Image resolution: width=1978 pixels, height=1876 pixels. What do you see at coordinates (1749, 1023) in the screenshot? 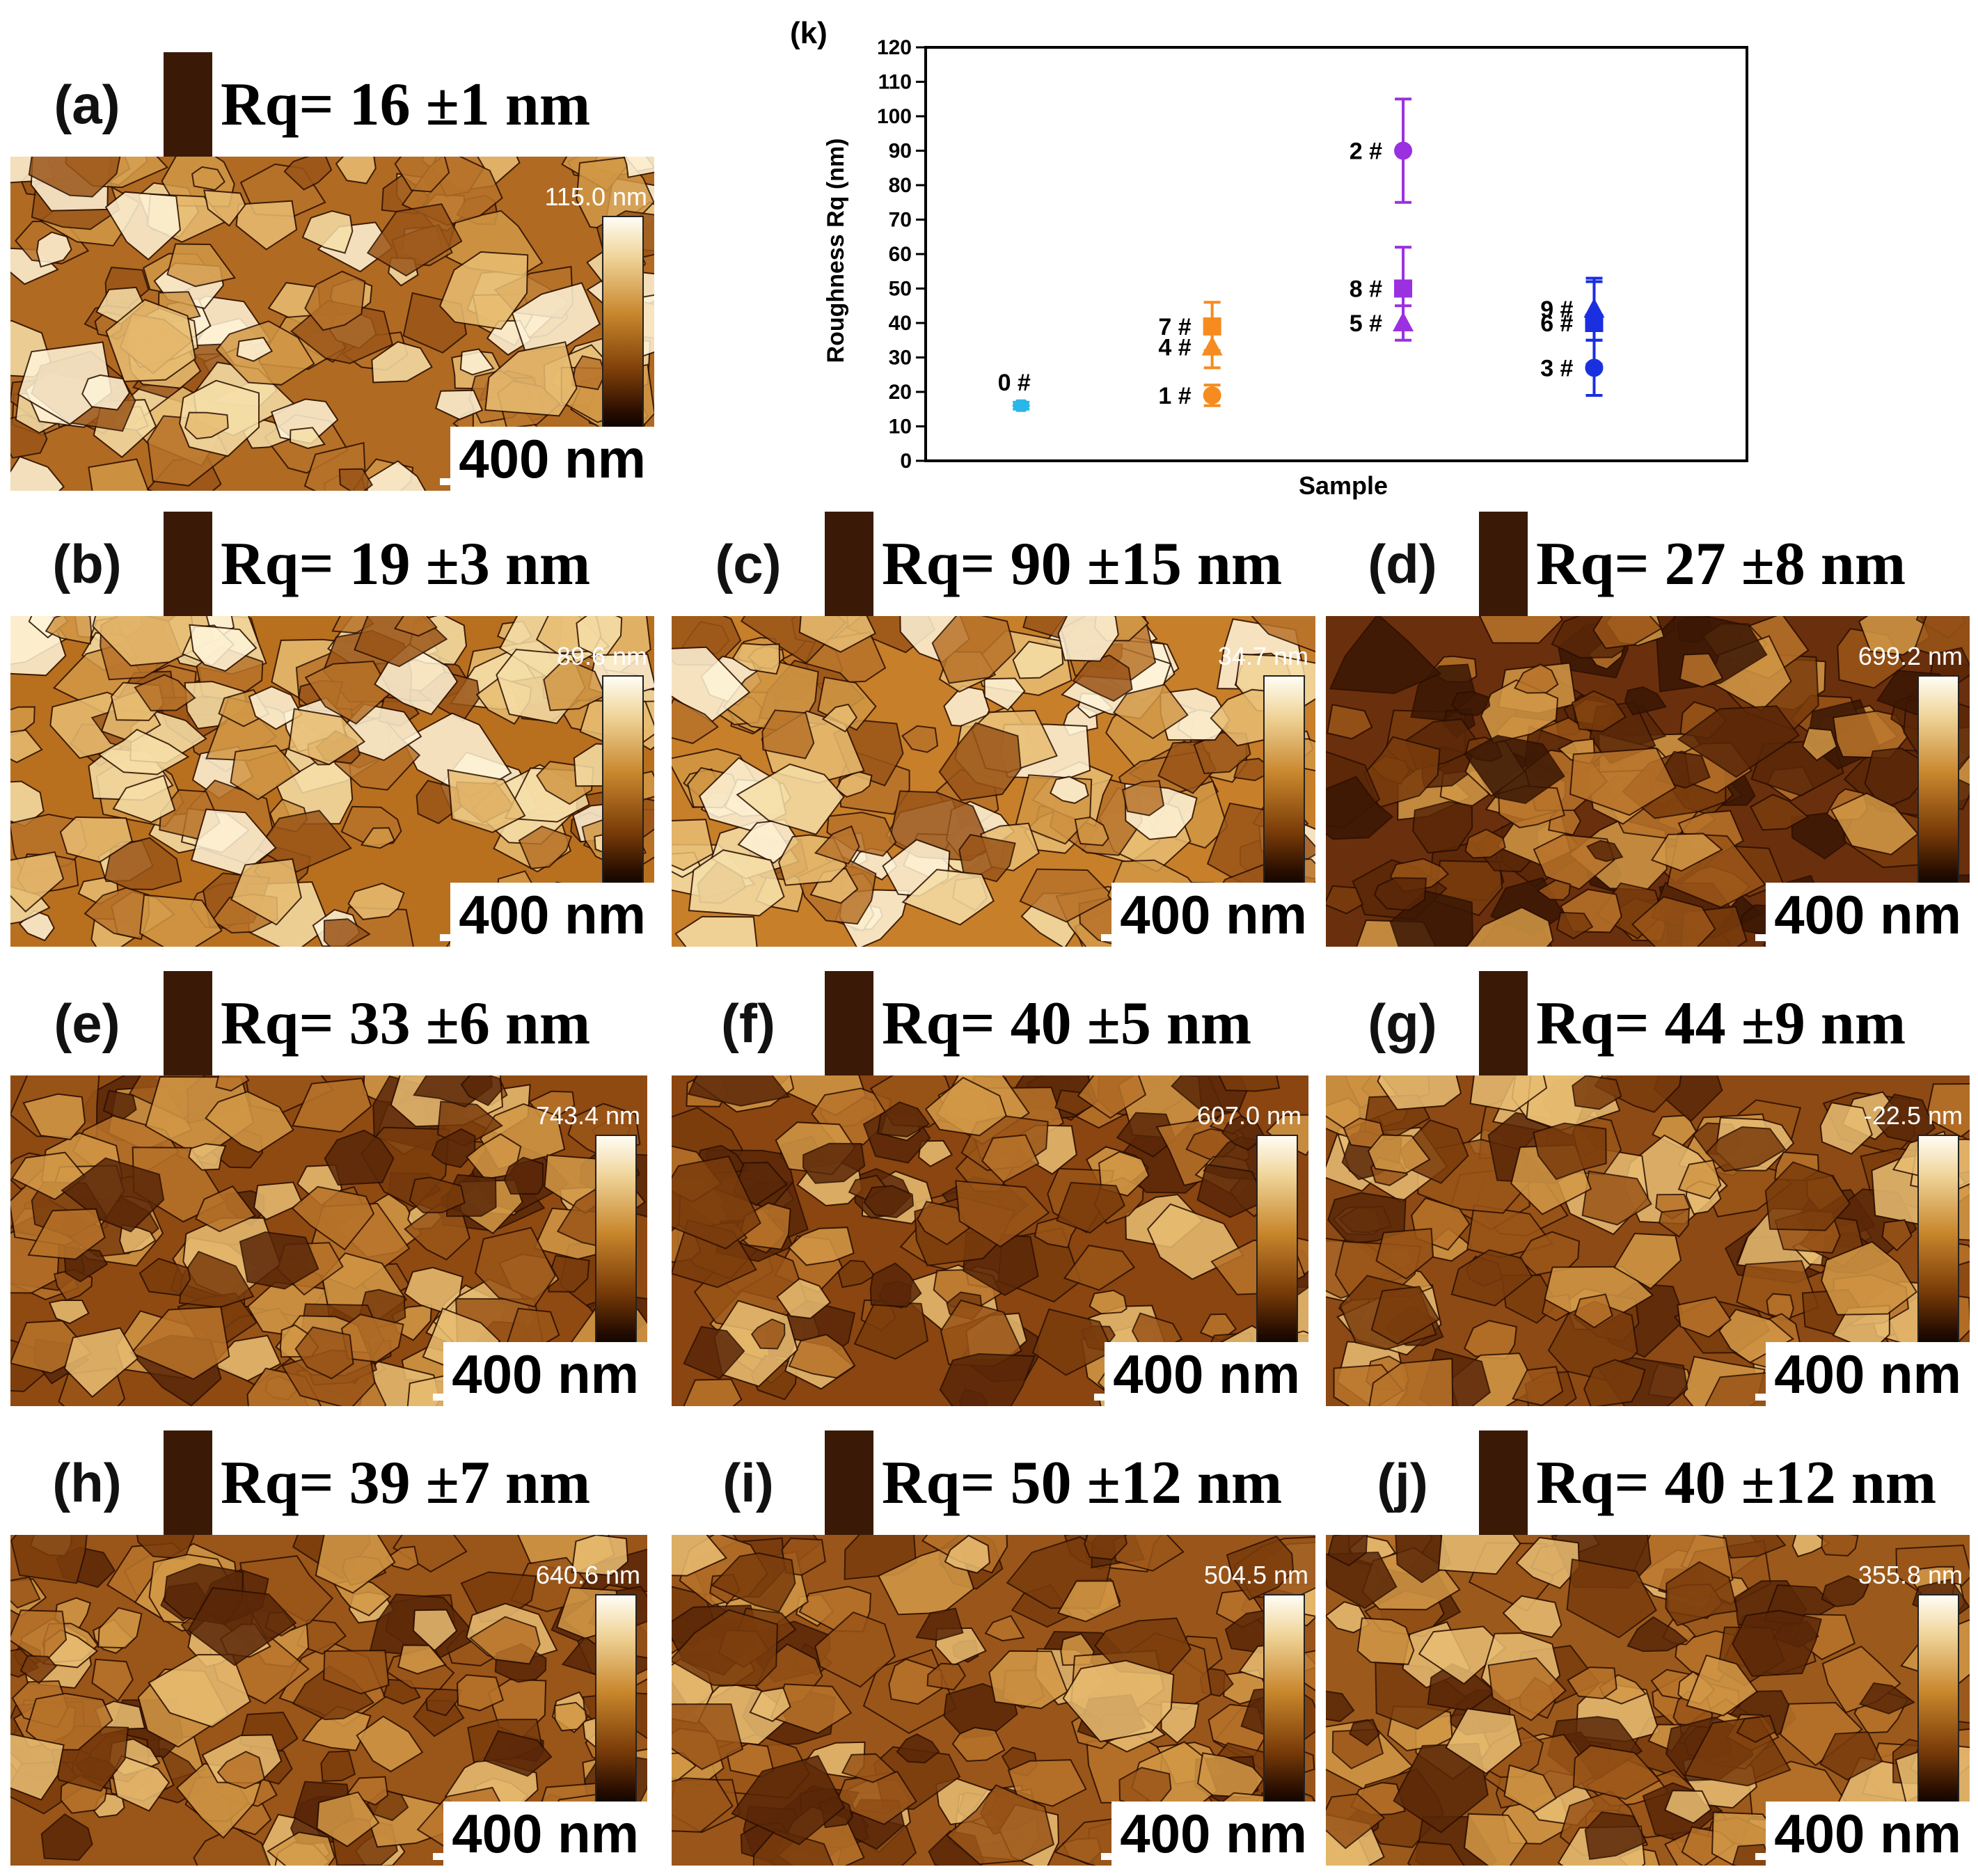
I see `rq-value: Rq= 44 ±9 nm` at bounding box center [1749, 1023].